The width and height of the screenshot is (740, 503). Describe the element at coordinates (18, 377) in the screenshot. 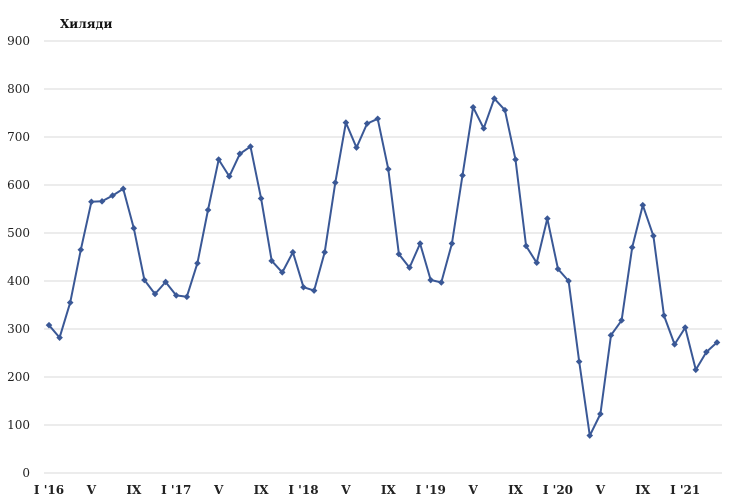

I see `y-tick-label: 200` at that location.